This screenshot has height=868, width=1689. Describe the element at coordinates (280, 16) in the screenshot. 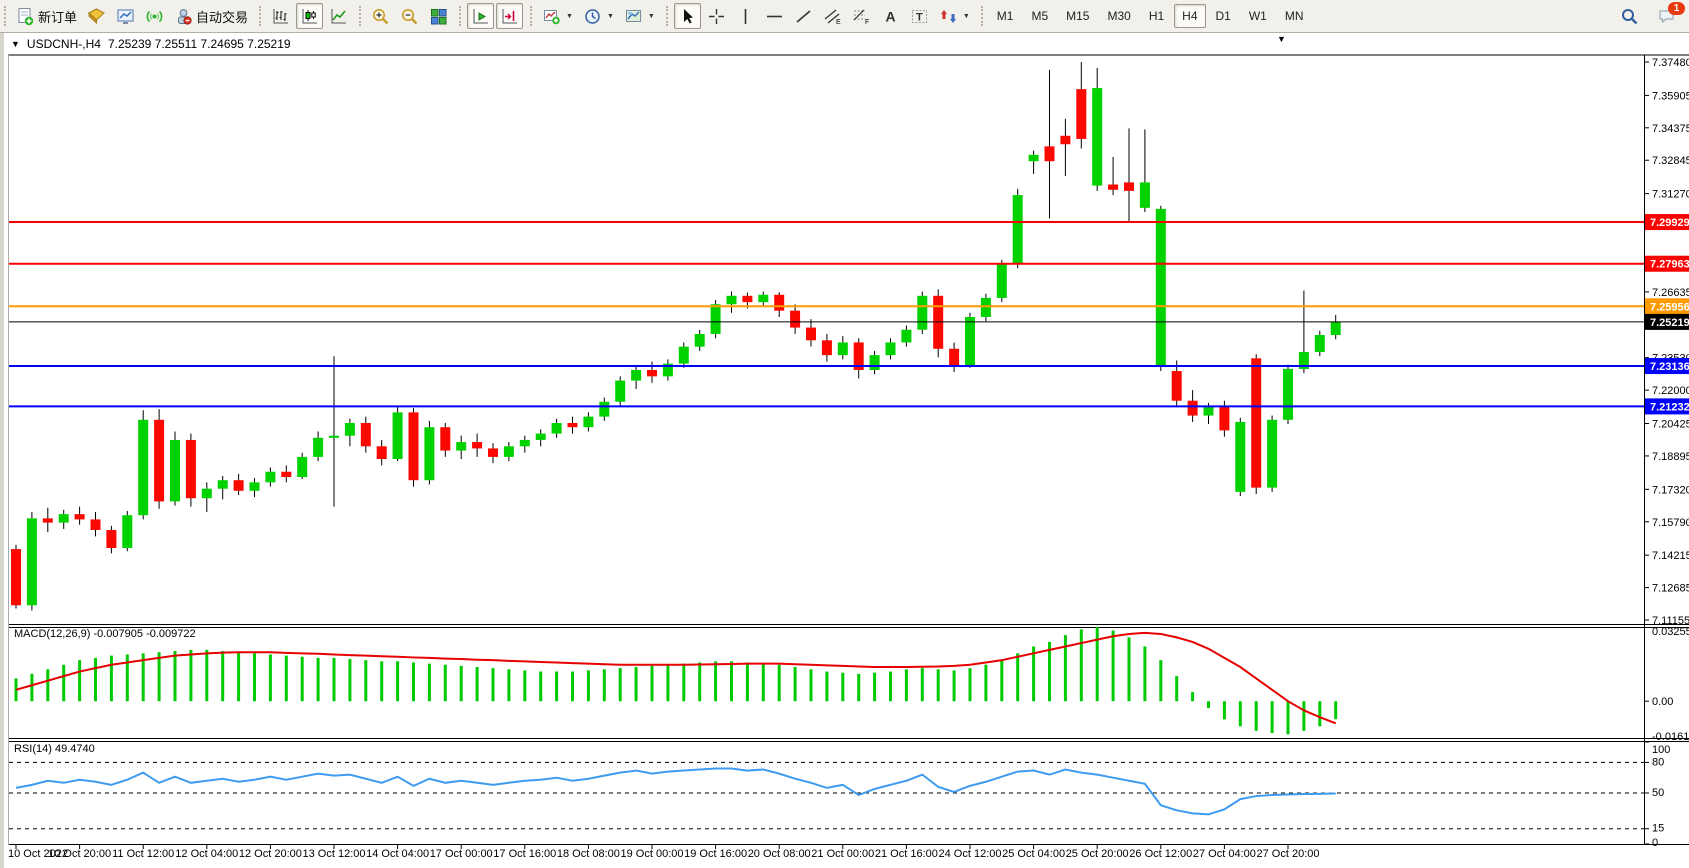

I see `bar-chart-button` at that location.